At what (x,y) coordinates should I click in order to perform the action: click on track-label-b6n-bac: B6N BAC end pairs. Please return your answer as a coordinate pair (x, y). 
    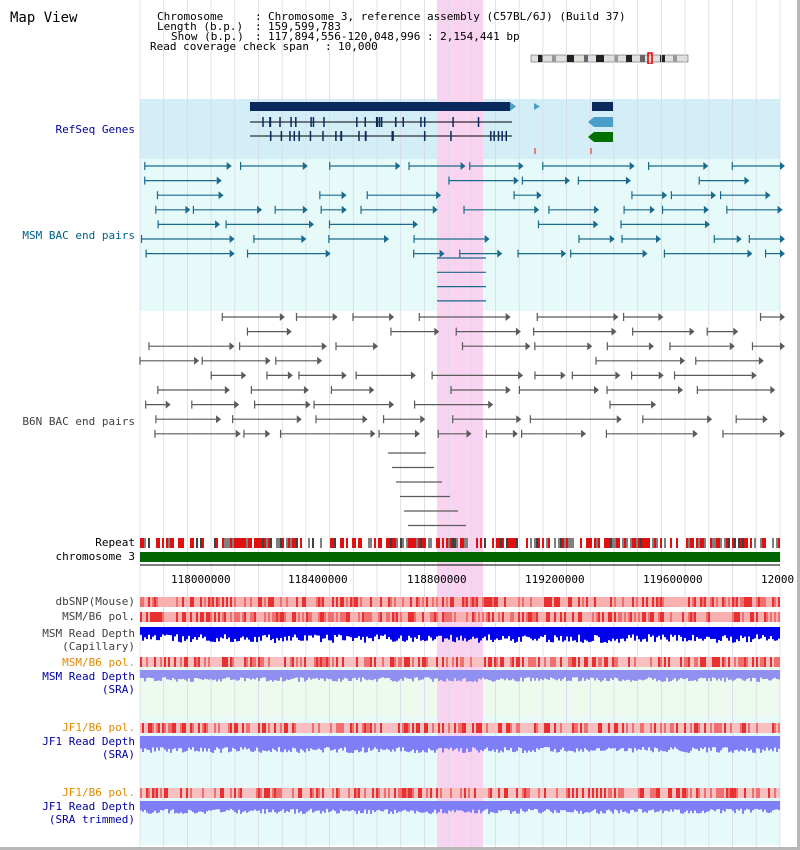
    Looking at the image, I should click on (78, 421).